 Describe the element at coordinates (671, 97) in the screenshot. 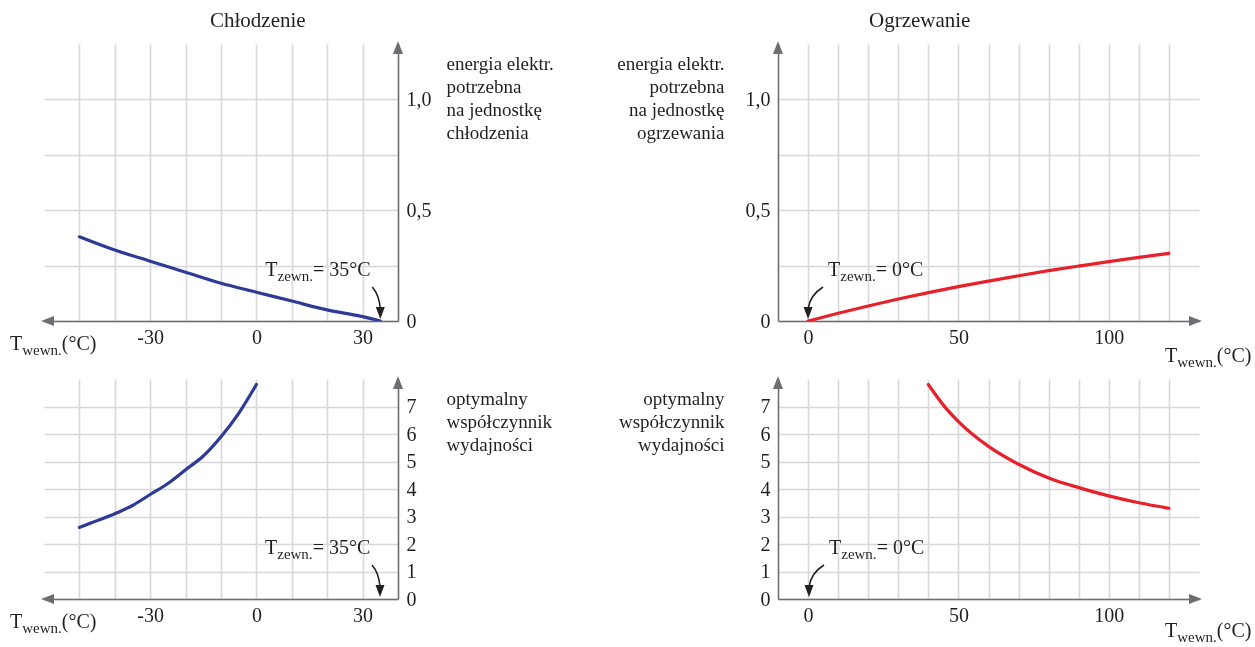

I see `y-axis-title: energia elektr. potrzebna na jednostkę ogrzewania` at that location.